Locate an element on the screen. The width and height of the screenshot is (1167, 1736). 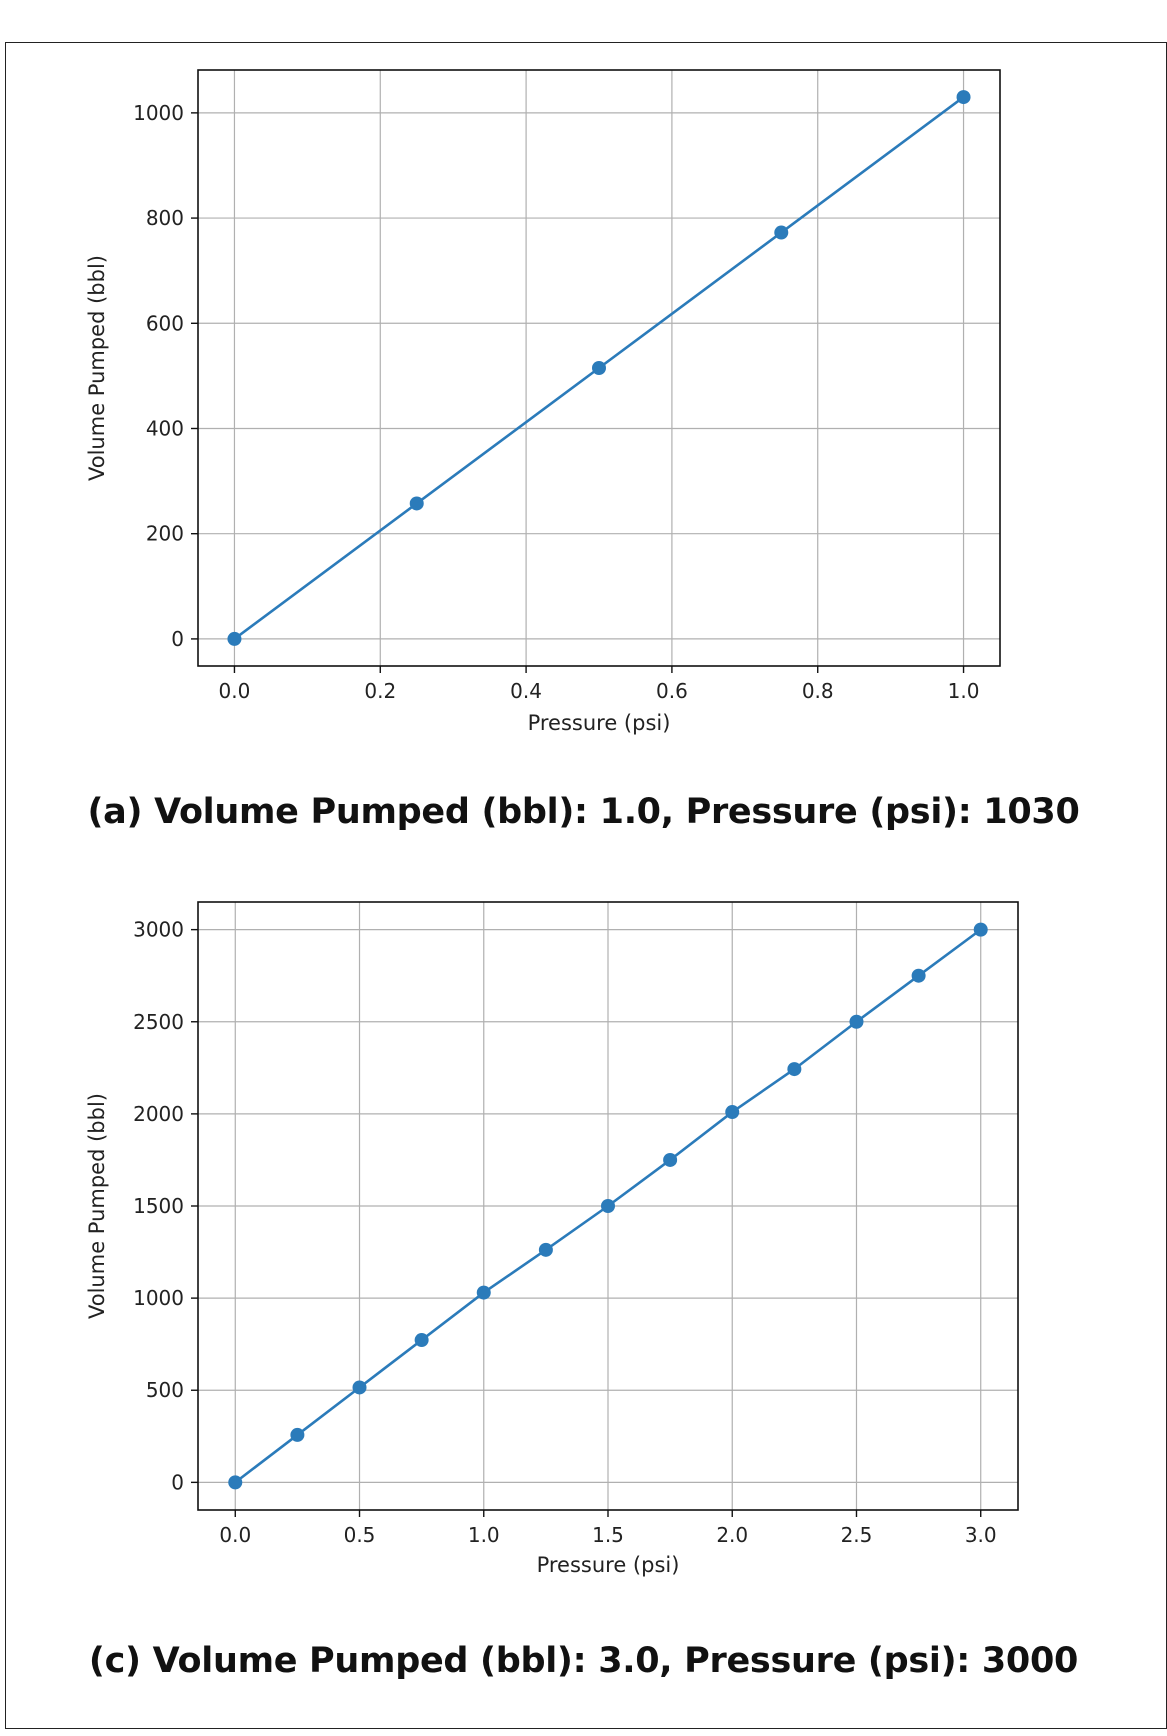
y-tick-label: 200 is located at coordinates (165, 534).